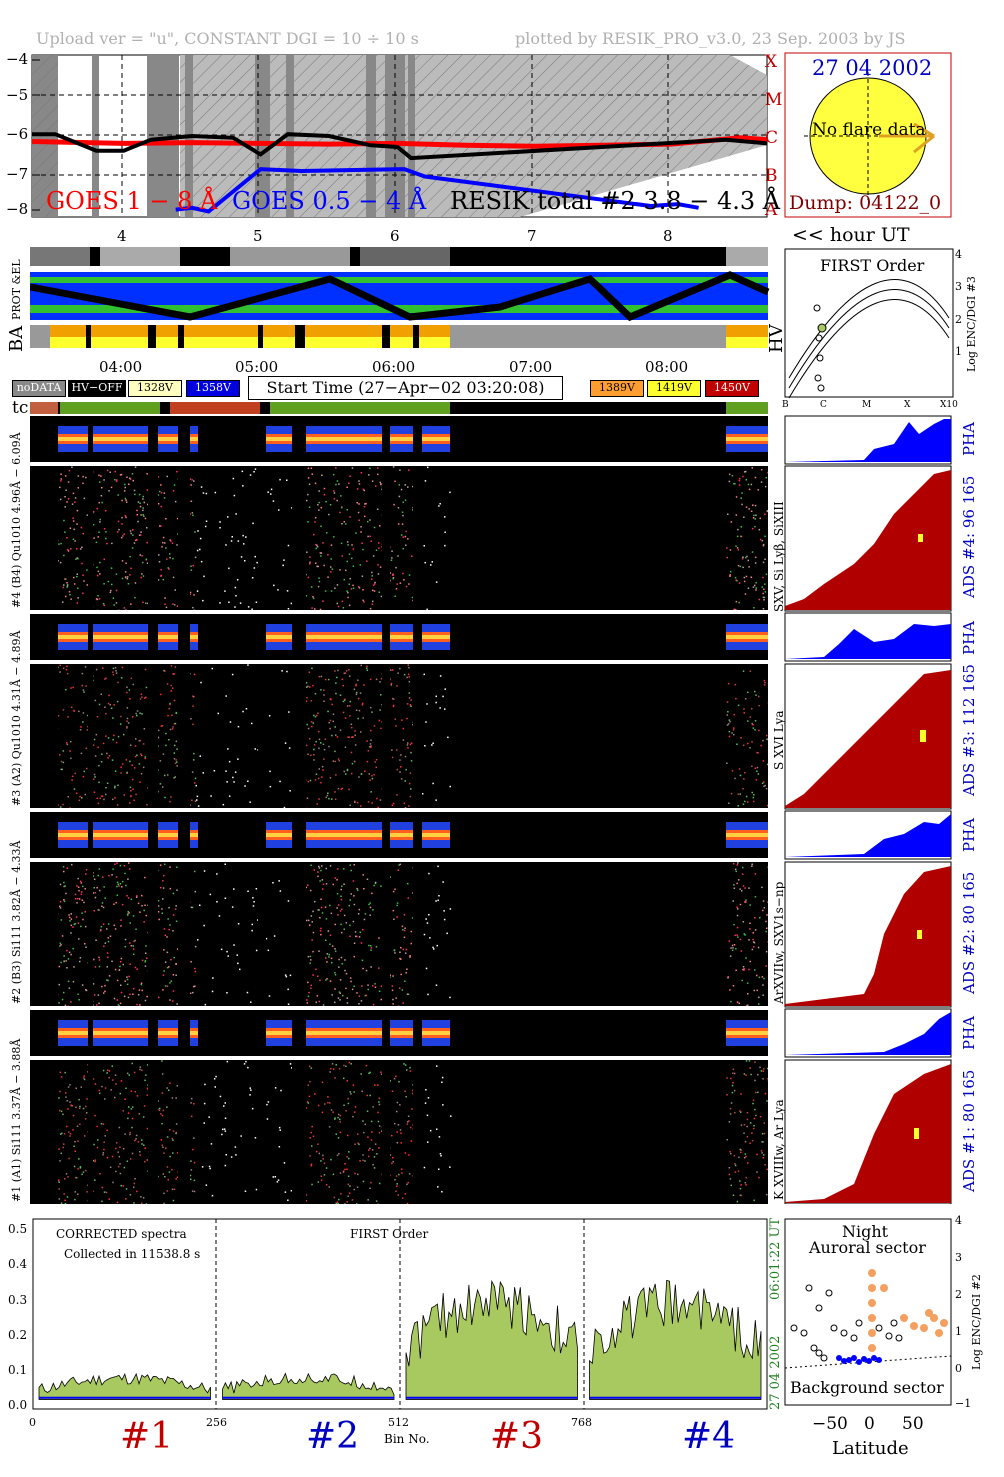  What do you see at coordinates (17, 59) in the screenshot?
I see `goes-ytick-1: −4` at bounding box center [17, 59].